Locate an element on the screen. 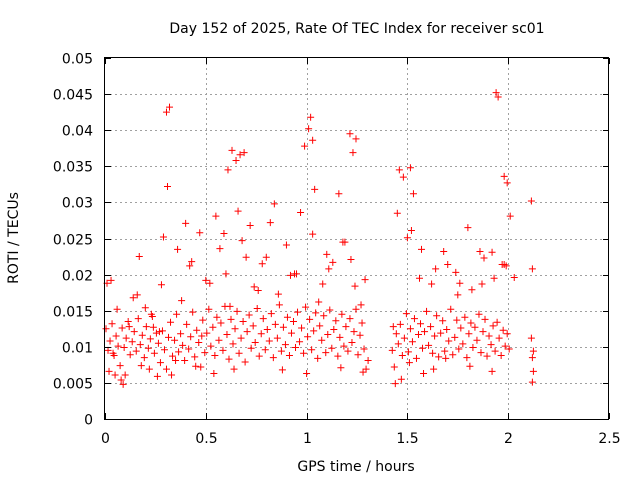 This screenshot has width=640, height=480. y-tick-label: 0 is located at coordinates (88, 421).